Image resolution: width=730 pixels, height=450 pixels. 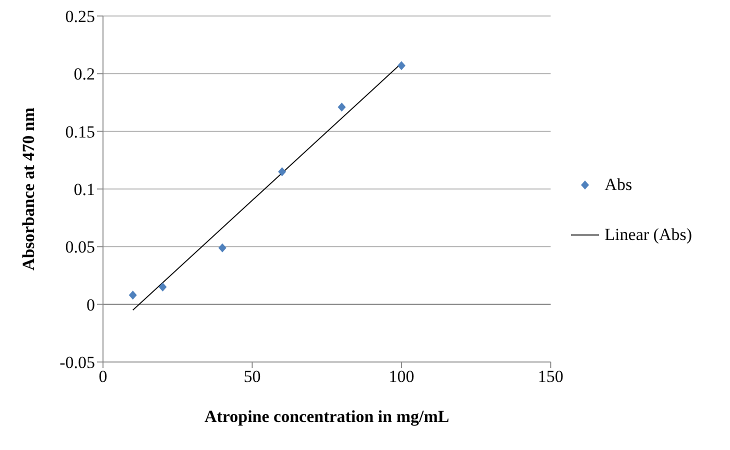 I want to click on x-tick-label: 100, so click(x=401, y=376).